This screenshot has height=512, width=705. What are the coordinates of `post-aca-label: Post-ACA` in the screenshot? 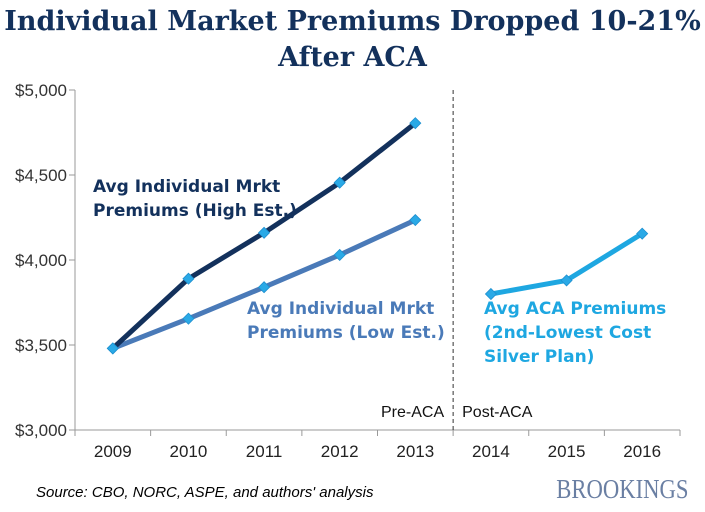 It's located at (497, 412).